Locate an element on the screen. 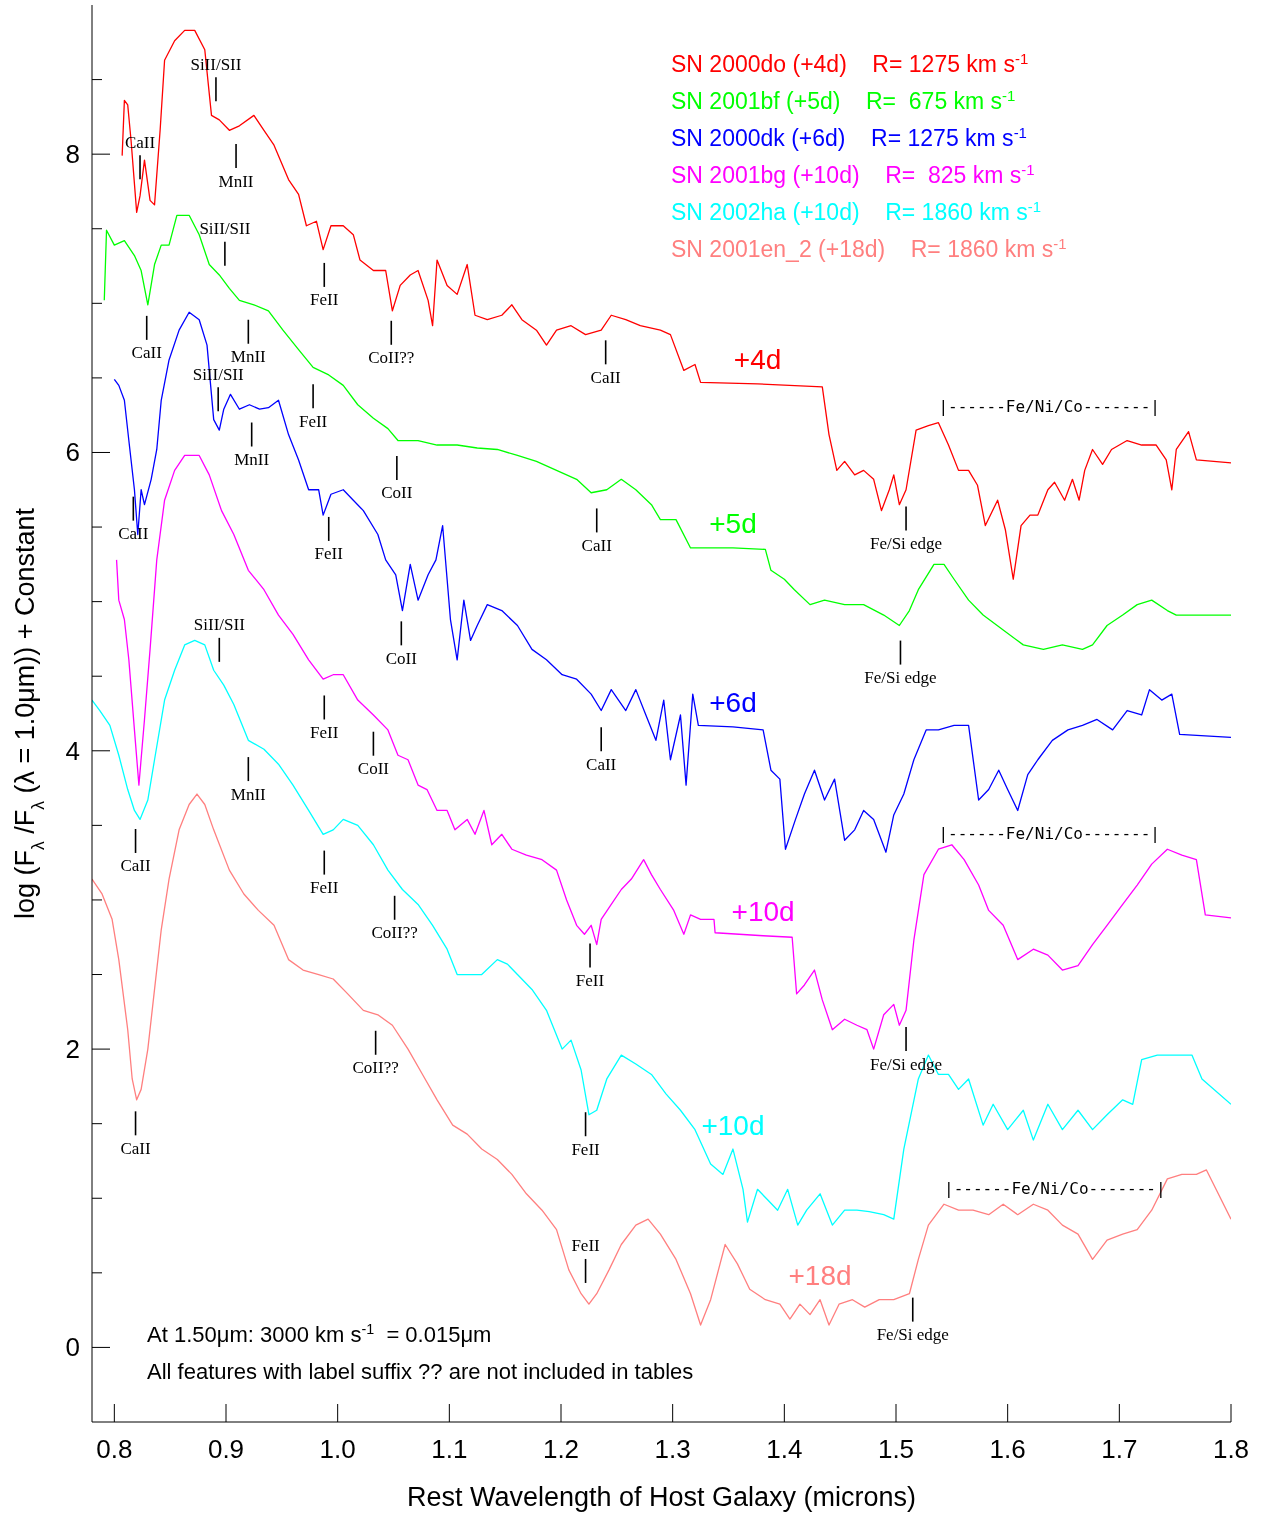 This screenshot has height=1518, width=1268. x-tick-label: 1.4 is located at coordinates (784, 1449).